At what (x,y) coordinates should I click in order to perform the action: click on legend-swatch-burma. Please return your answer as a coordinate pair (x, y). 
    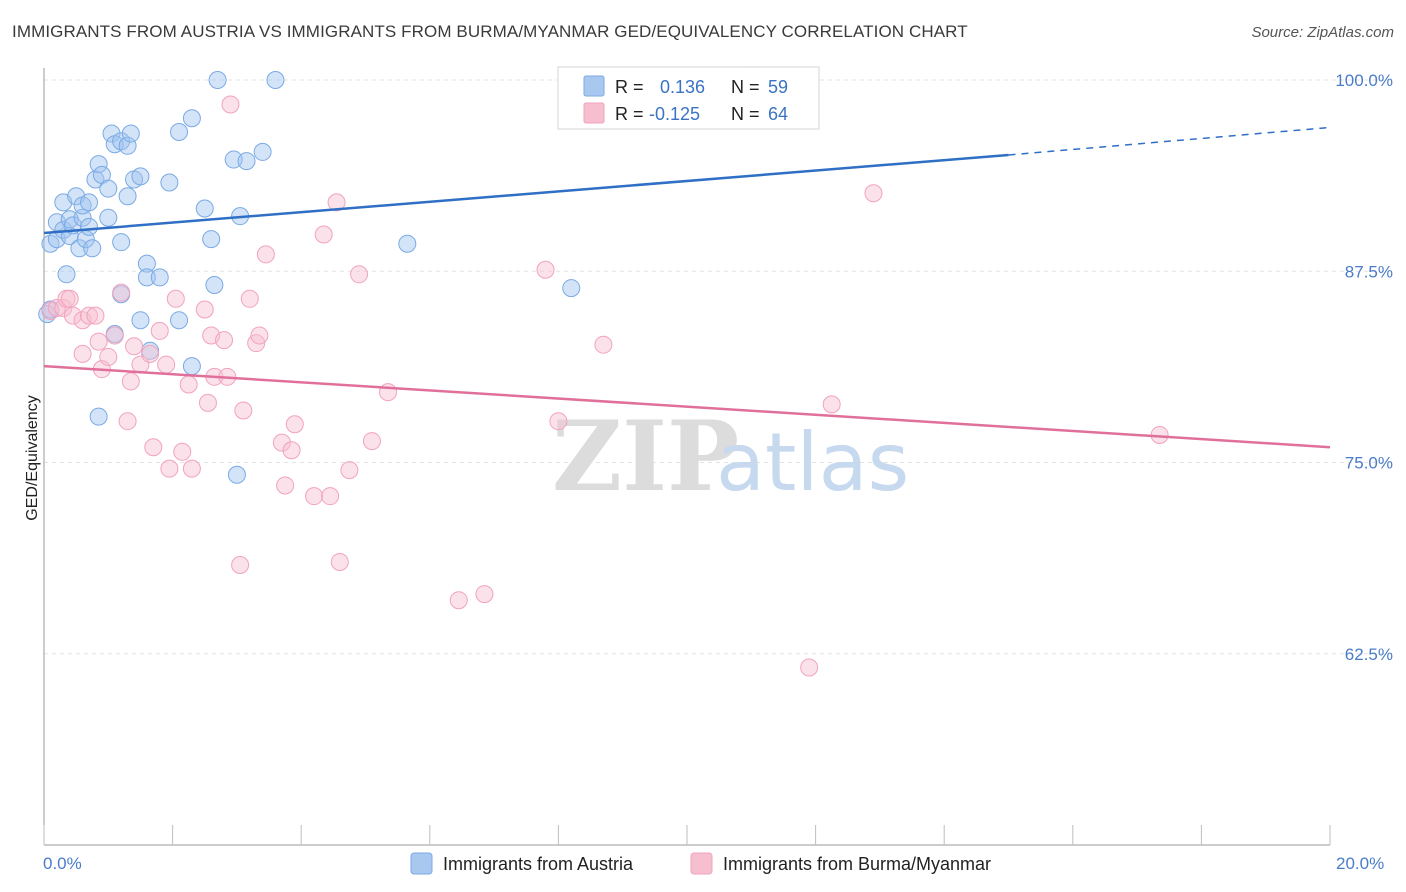
    Looking at the image, I should click on (594, 113).